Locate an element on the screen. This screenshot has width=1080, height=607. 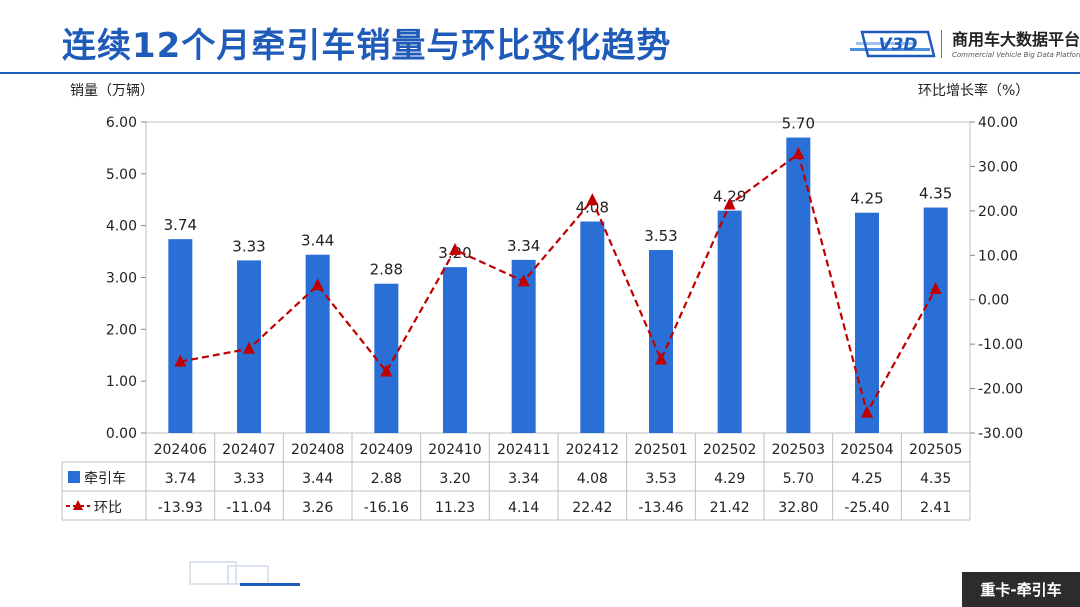
left-axis-tick-label: 0.00 is located at coordinates (121, 434).